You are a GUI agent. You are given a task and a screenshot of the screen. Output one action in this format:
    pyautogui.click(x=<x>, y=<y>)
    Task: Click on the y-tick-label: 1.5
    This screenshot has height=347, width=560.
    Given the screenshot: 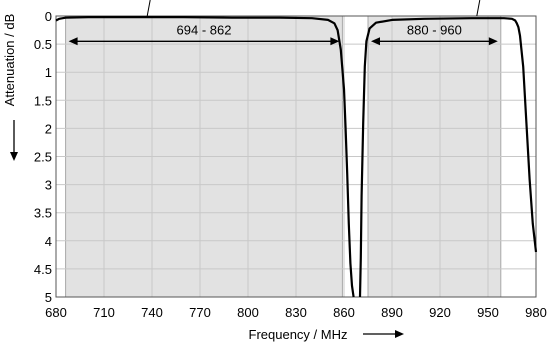 What is the action you would take?
    pyautogui.click(x=43, y=100)
    